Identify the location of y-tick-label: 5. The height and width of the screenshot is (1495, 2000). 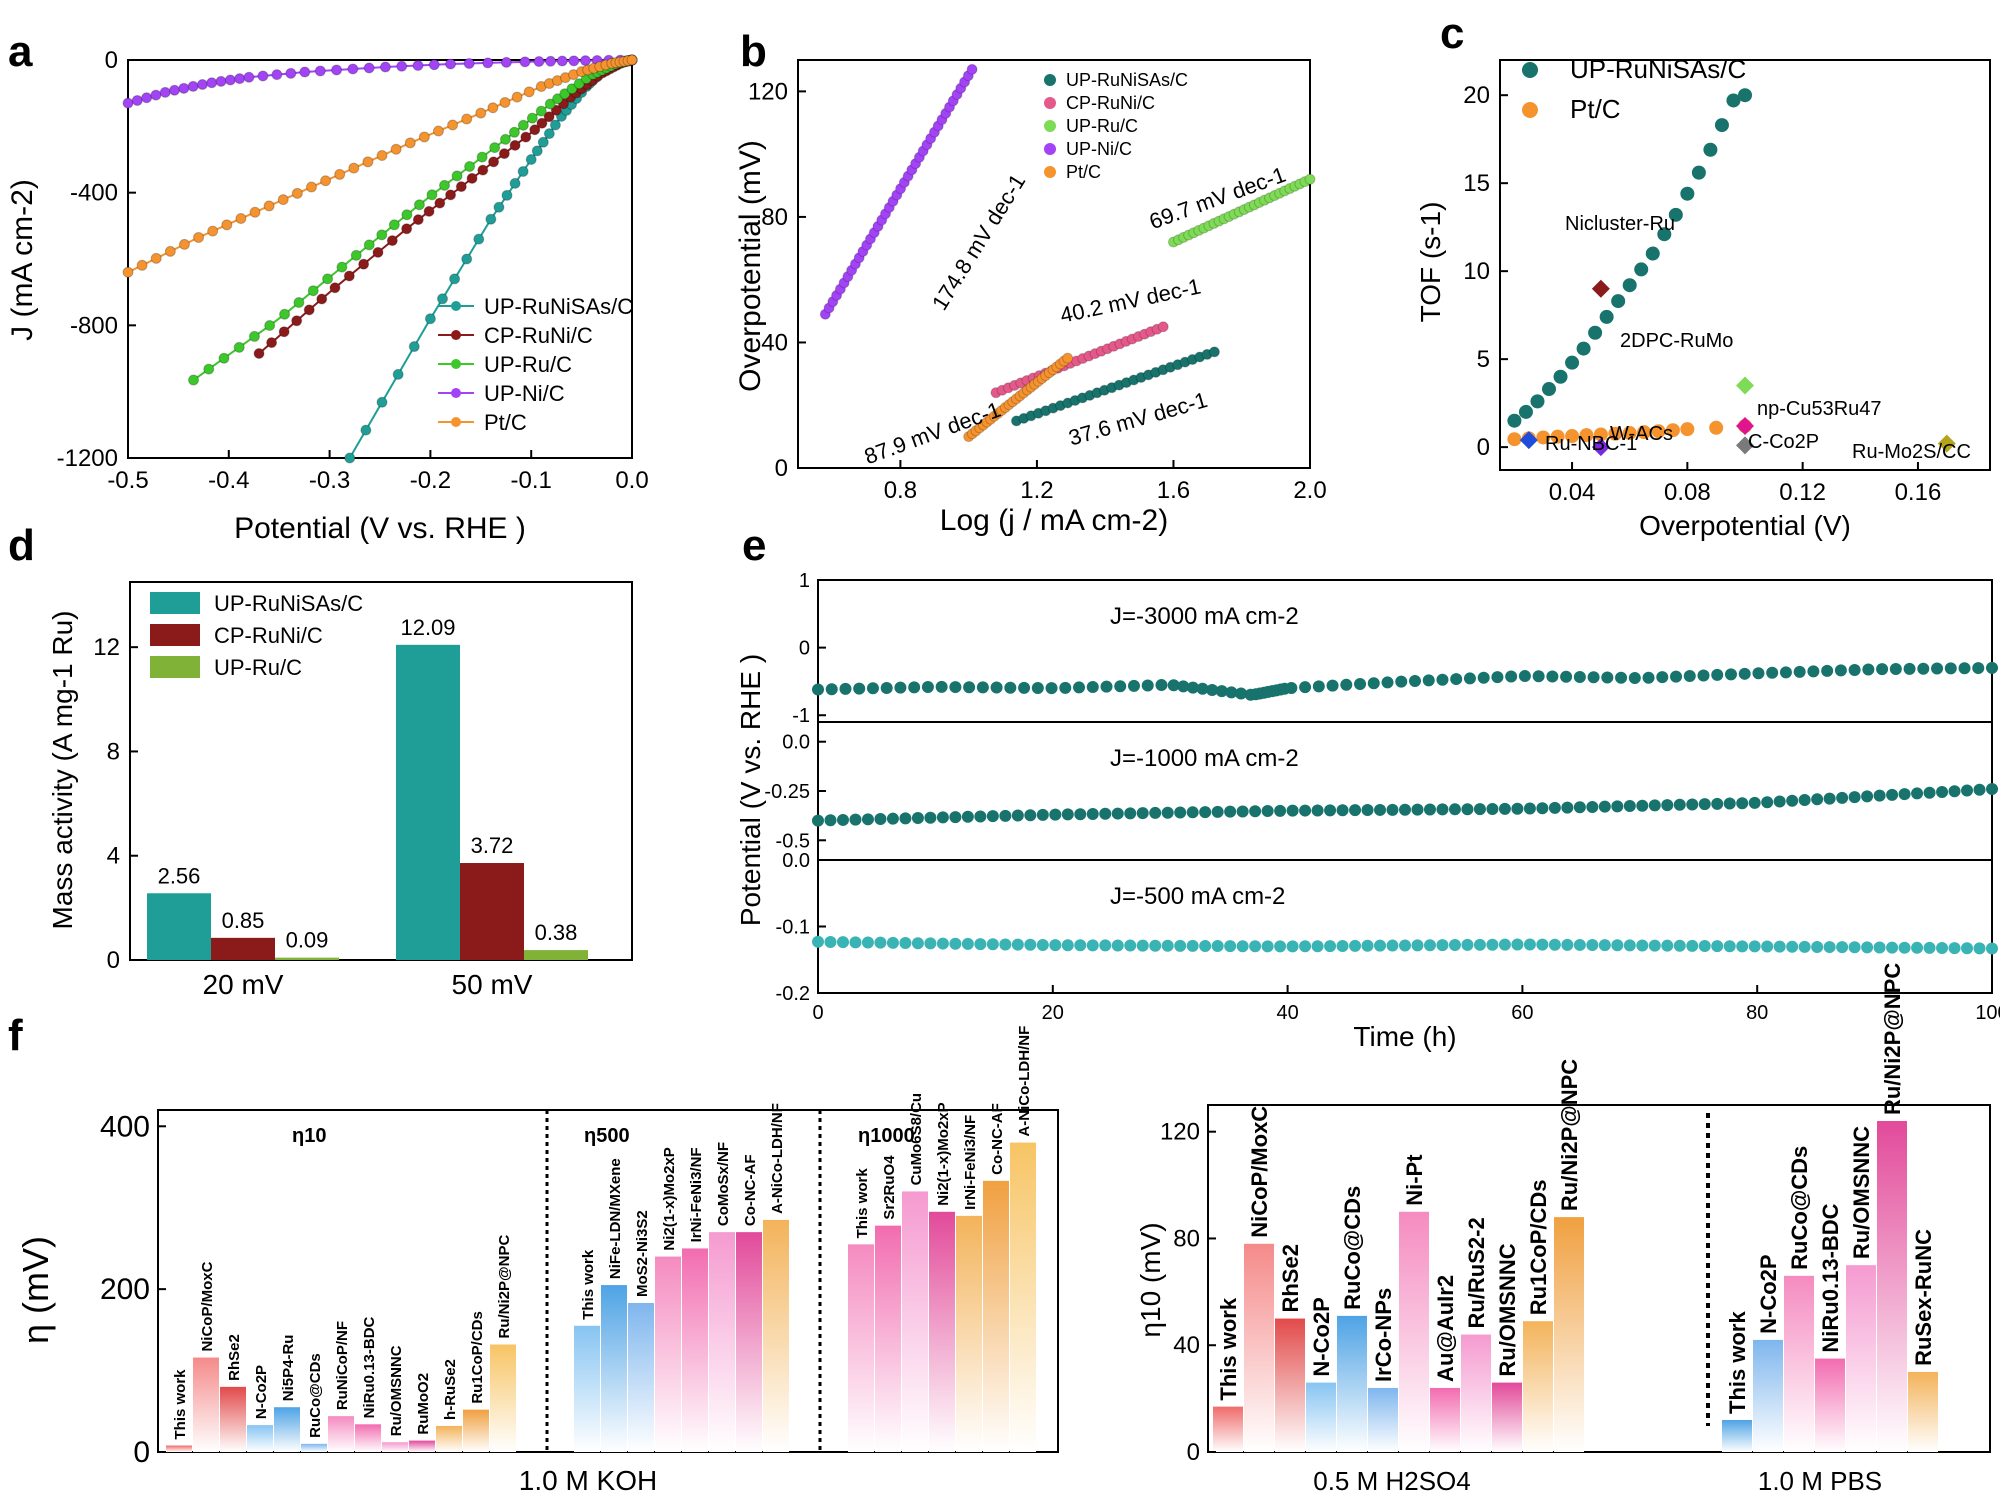
(1483, 359).